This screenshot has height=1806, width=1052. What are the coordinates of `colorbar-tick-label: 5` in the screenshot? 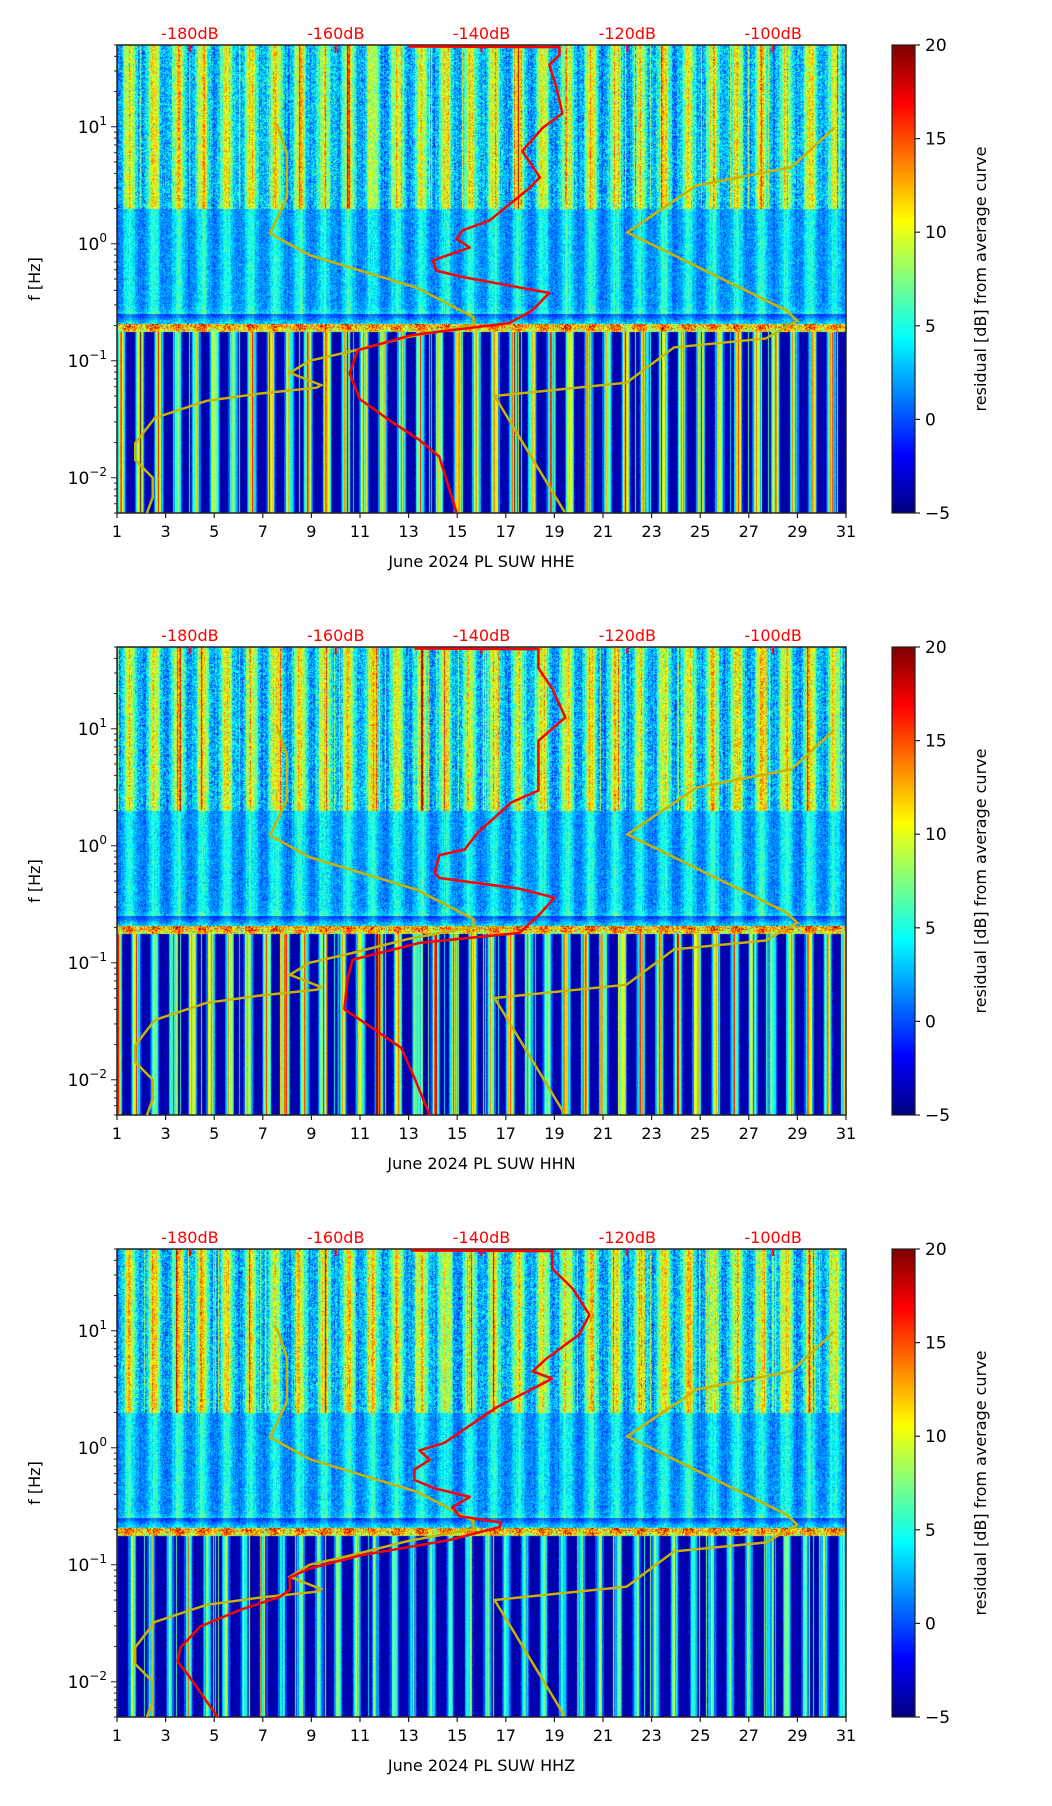 It's located at (930, 1531).